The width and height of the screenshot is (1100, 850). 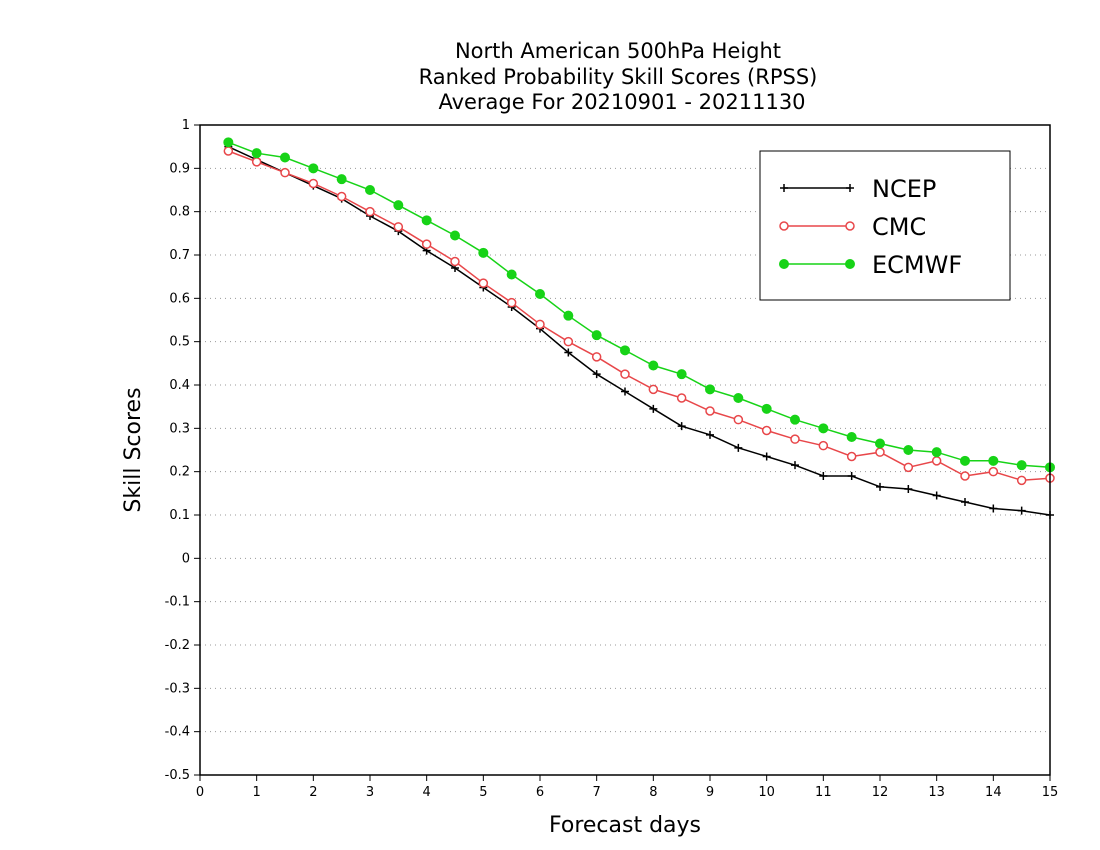 What do you see at coordinates (179, 168) in the screenshot?
I see `y-tick-label: 0.9` at bounding box center [179, 168].